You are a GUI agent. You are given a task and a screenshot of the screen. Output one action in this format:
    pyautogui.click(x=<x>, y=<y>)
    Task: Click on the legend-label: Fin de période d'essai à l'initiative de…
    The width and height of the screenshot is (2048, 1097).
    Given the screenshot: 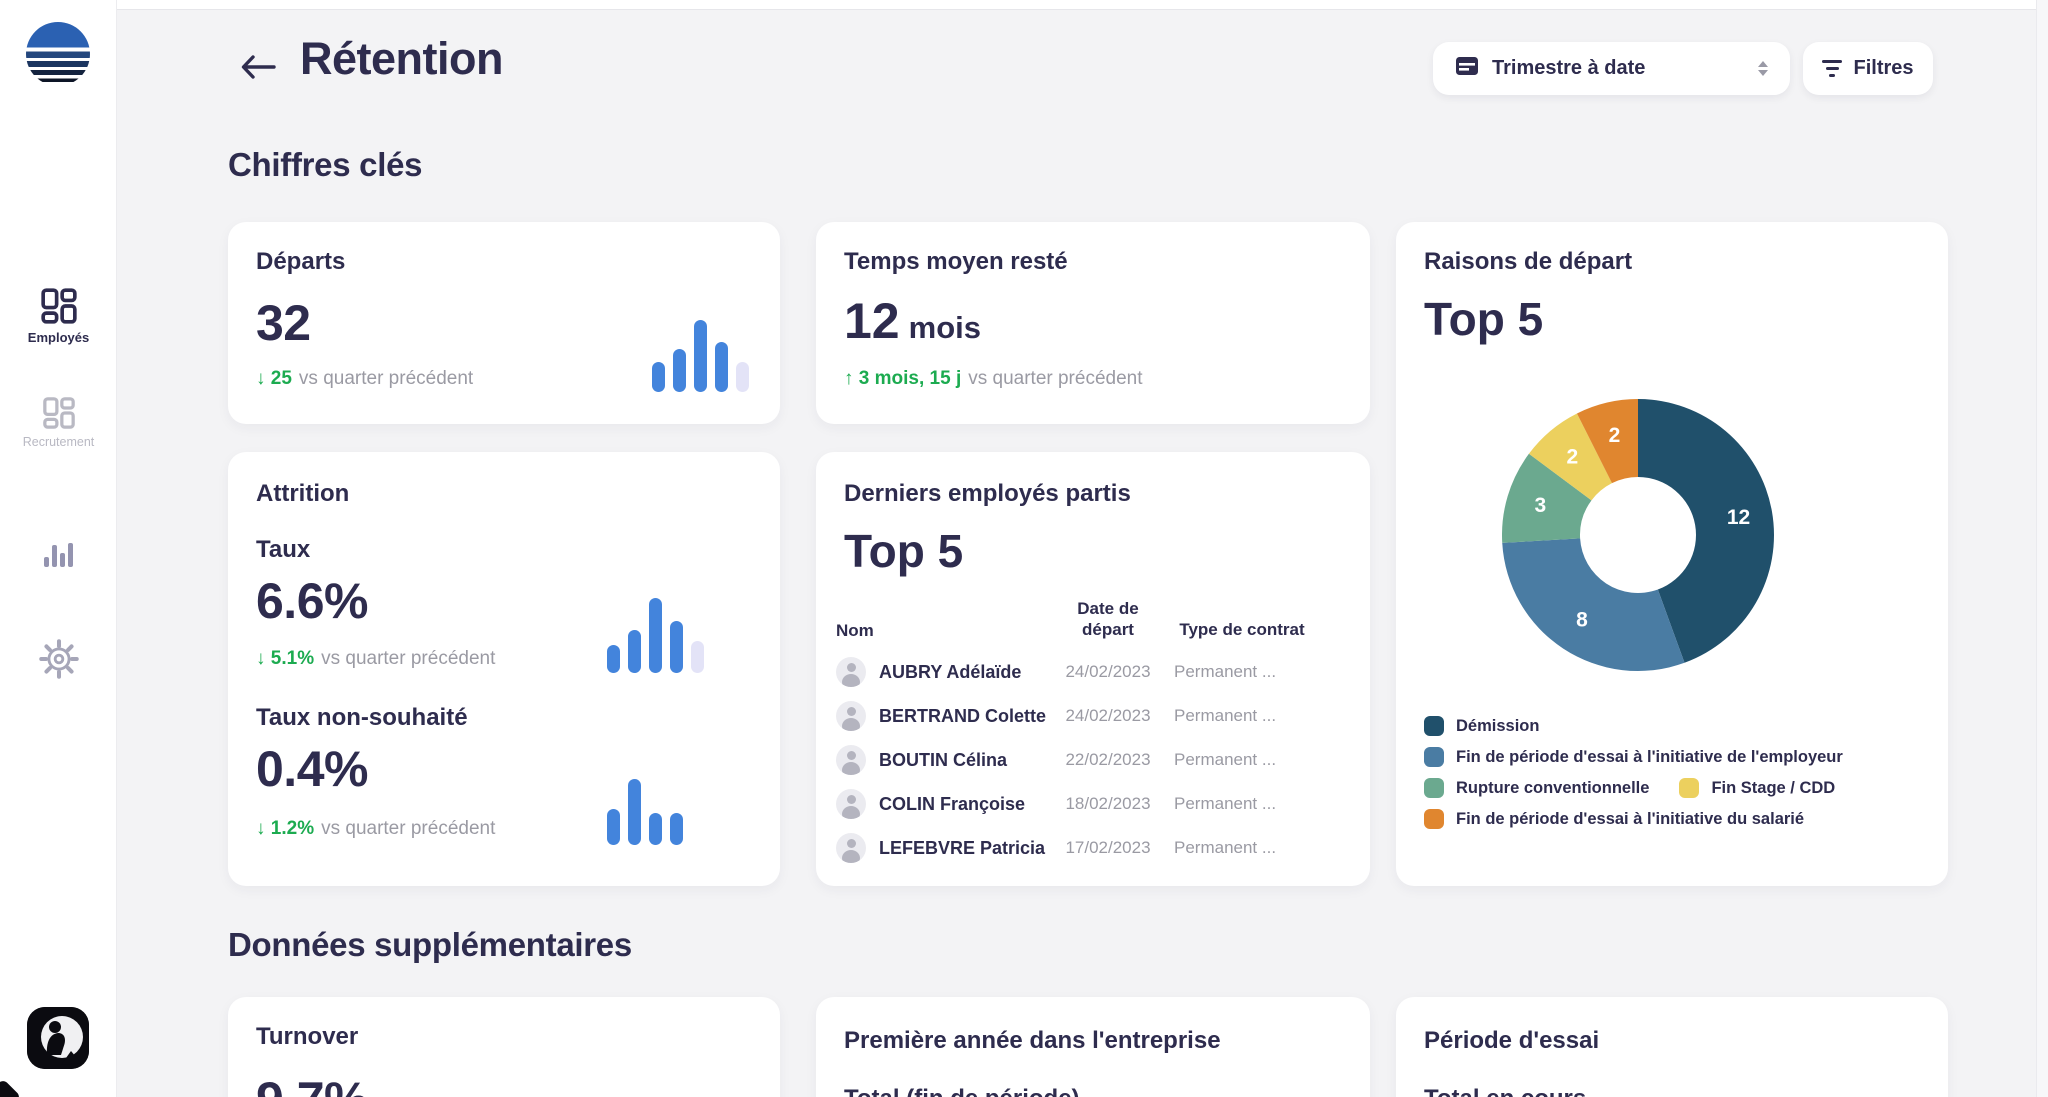 What is the action you would take?
    pyautogui.click(x=1649, y=756)
    